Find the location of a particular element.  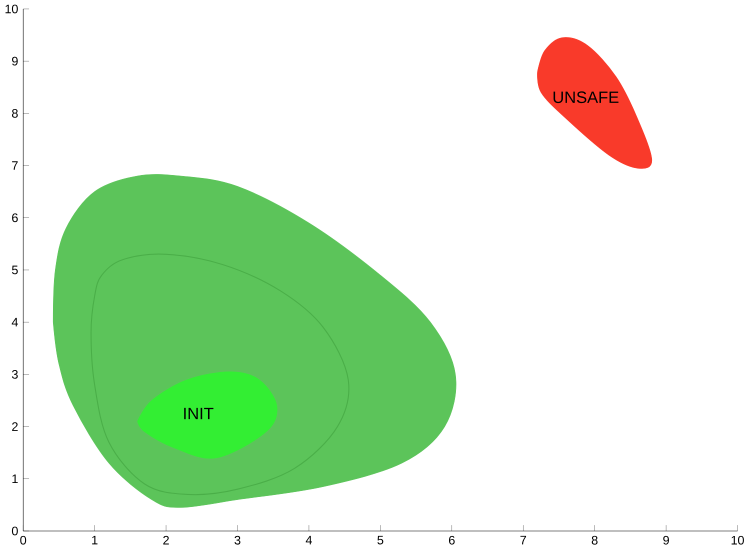

y-tick-label: 7 is located at coordinates (15, 165).